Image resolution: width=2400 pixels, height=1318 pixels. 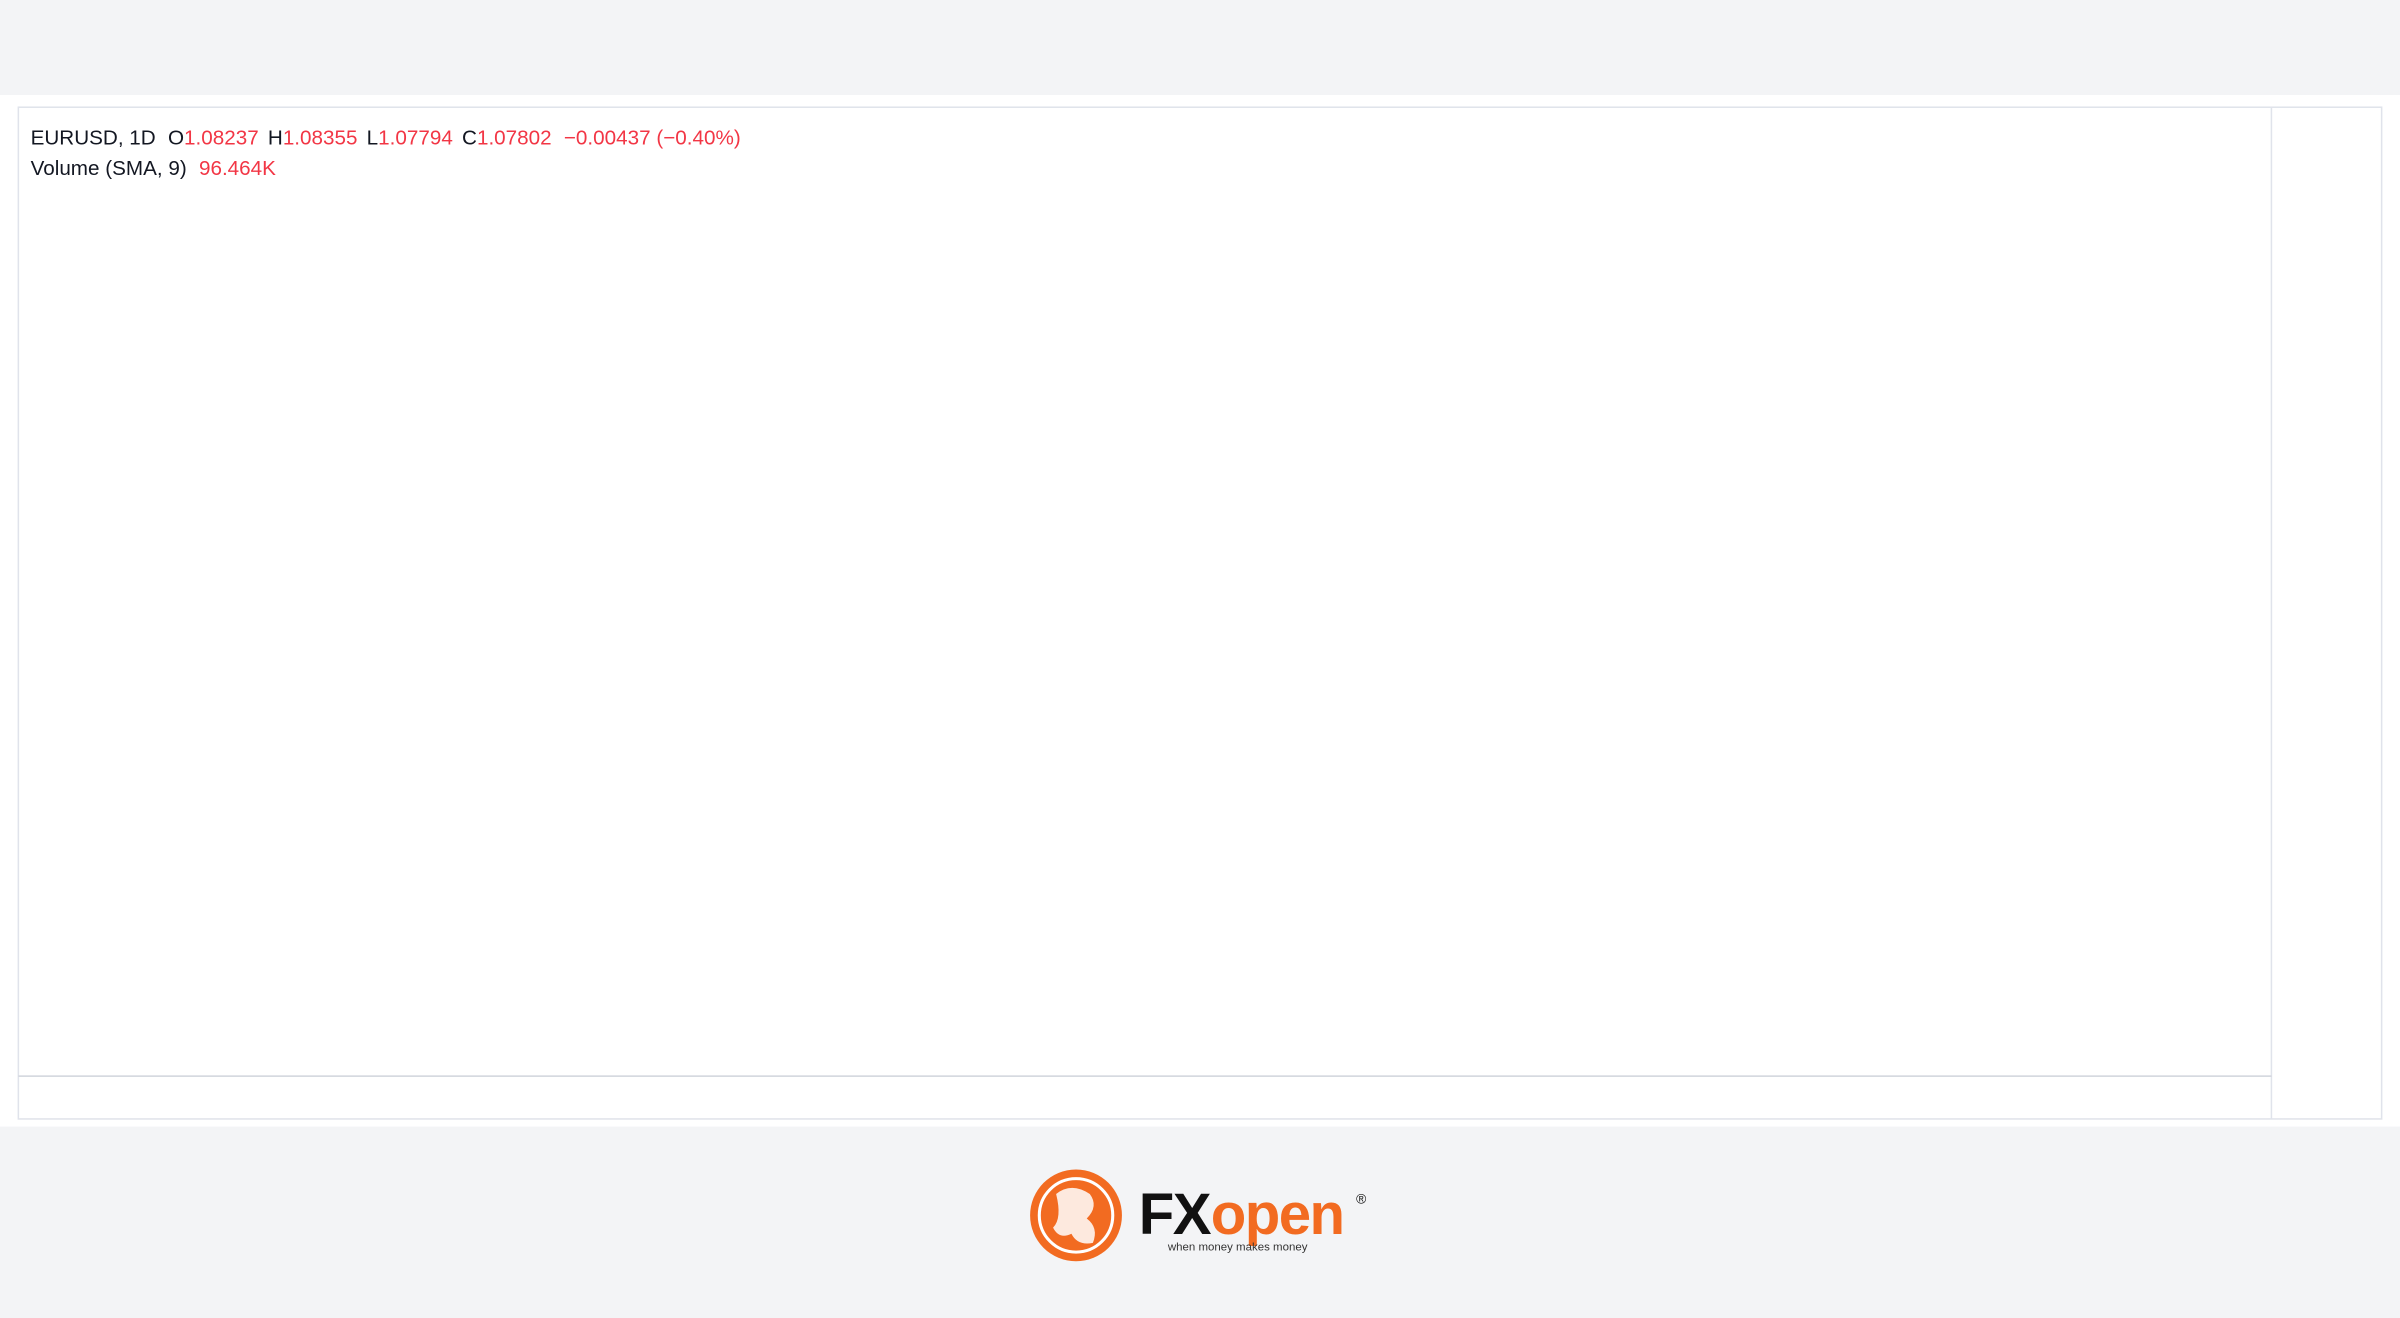 What do you see at coordinates (1175, 1214) in the screenshot?
I see `logo-fx: FX` at bounding box center [1175, 1214].